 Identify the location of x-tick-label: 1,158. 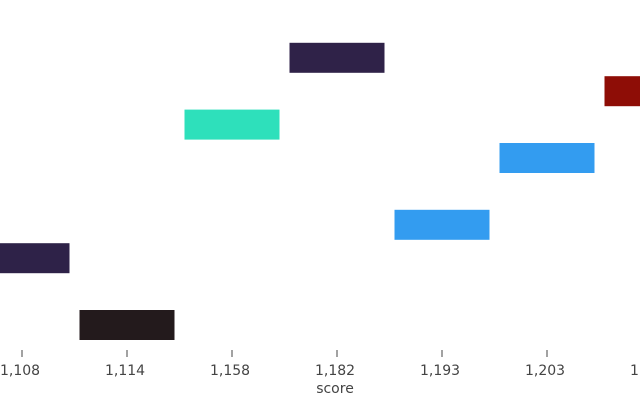
(230, 371).